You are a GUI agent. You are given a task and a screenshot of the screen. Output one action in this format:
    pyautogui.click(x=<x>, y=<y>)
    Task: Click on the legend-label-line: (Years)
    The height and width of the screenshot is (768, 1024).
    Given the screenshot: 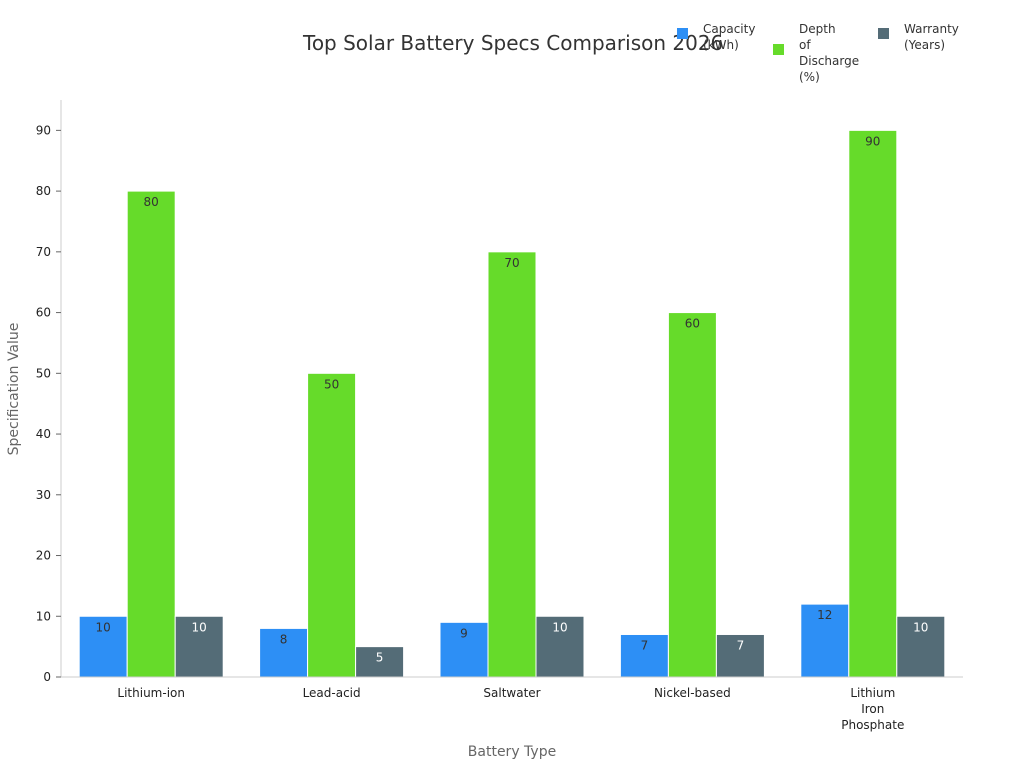 What is the action you would take?
    pyautogui.click(x=925, y=45)
    